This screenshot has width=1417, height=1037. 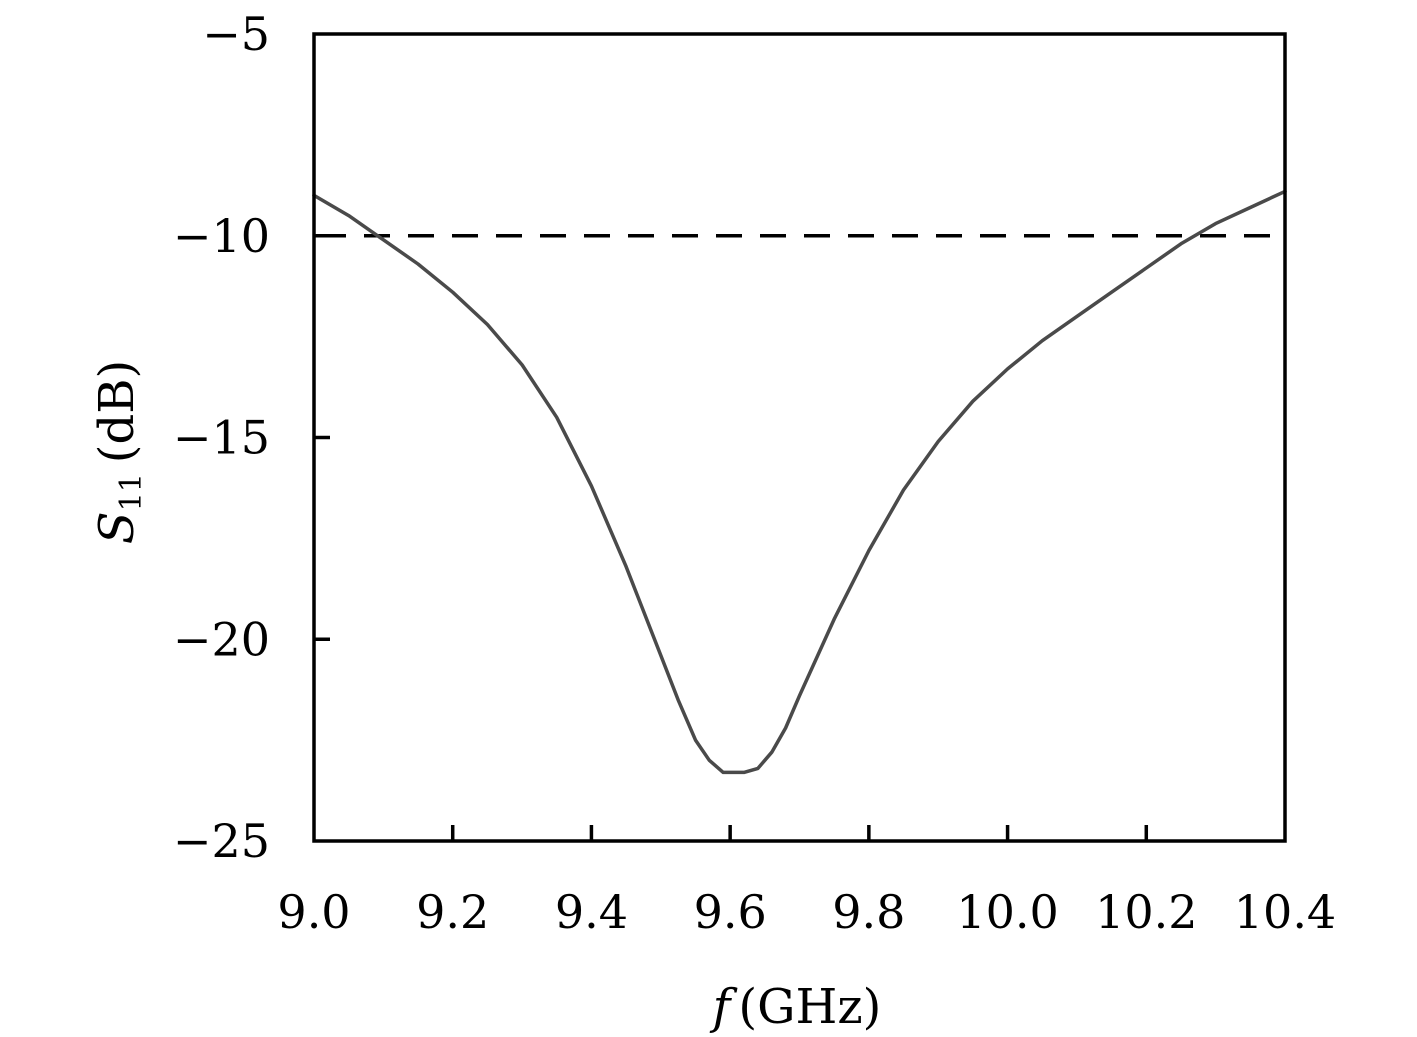 What do you see at coordinates (1146, 912) in the screenshot?
I see `x-tick-label-6: 10.2` at bounding box center [1146, 912].